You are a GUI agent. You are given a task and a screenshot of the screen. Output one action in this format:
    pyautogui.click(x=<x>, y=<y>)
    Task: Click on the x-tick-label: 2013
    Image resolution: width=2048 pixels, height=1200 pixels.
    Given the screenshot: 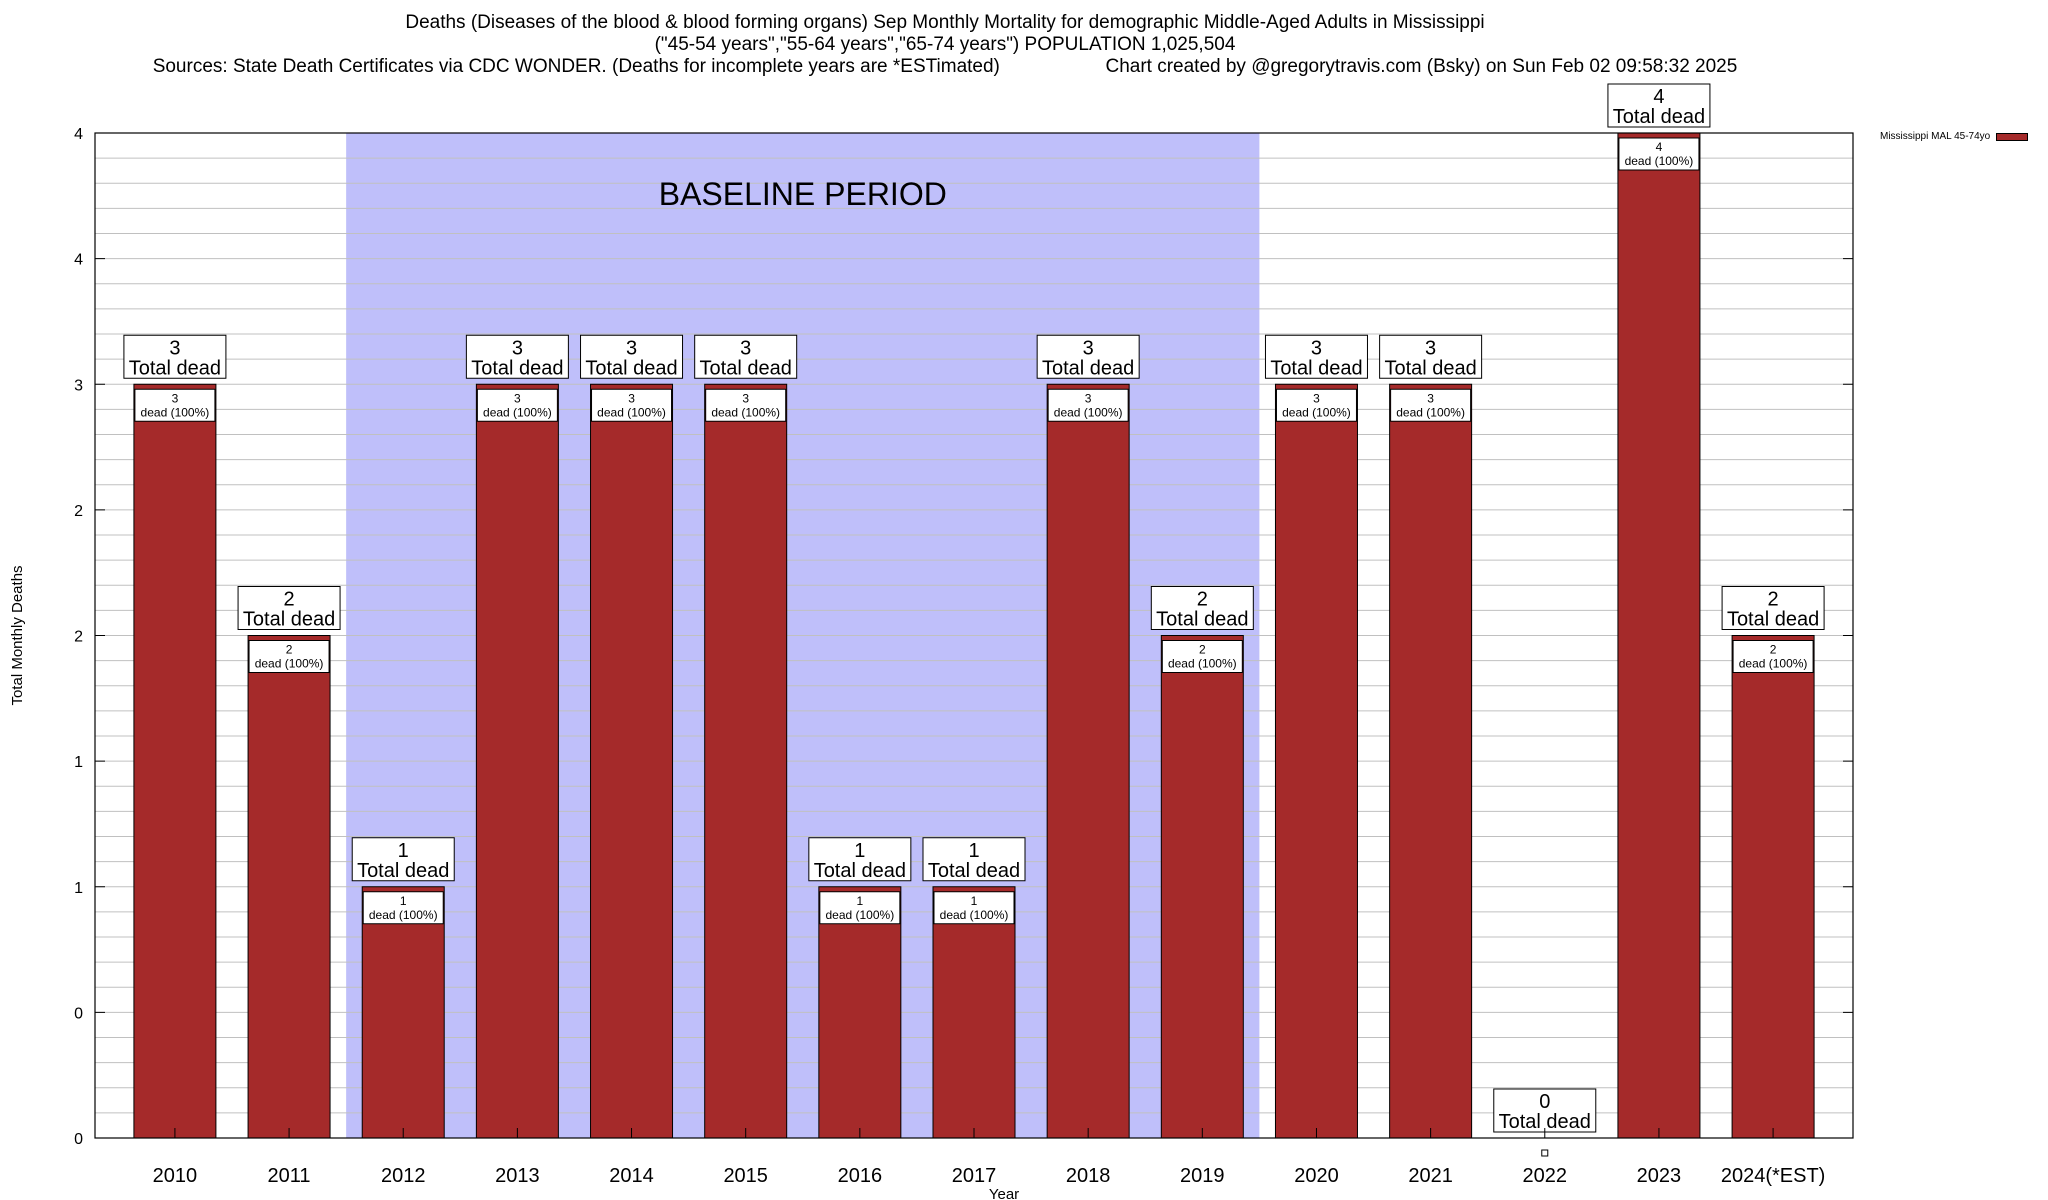 What is the action you would take?
    pyautogui.click(x=517, y=1176)
    